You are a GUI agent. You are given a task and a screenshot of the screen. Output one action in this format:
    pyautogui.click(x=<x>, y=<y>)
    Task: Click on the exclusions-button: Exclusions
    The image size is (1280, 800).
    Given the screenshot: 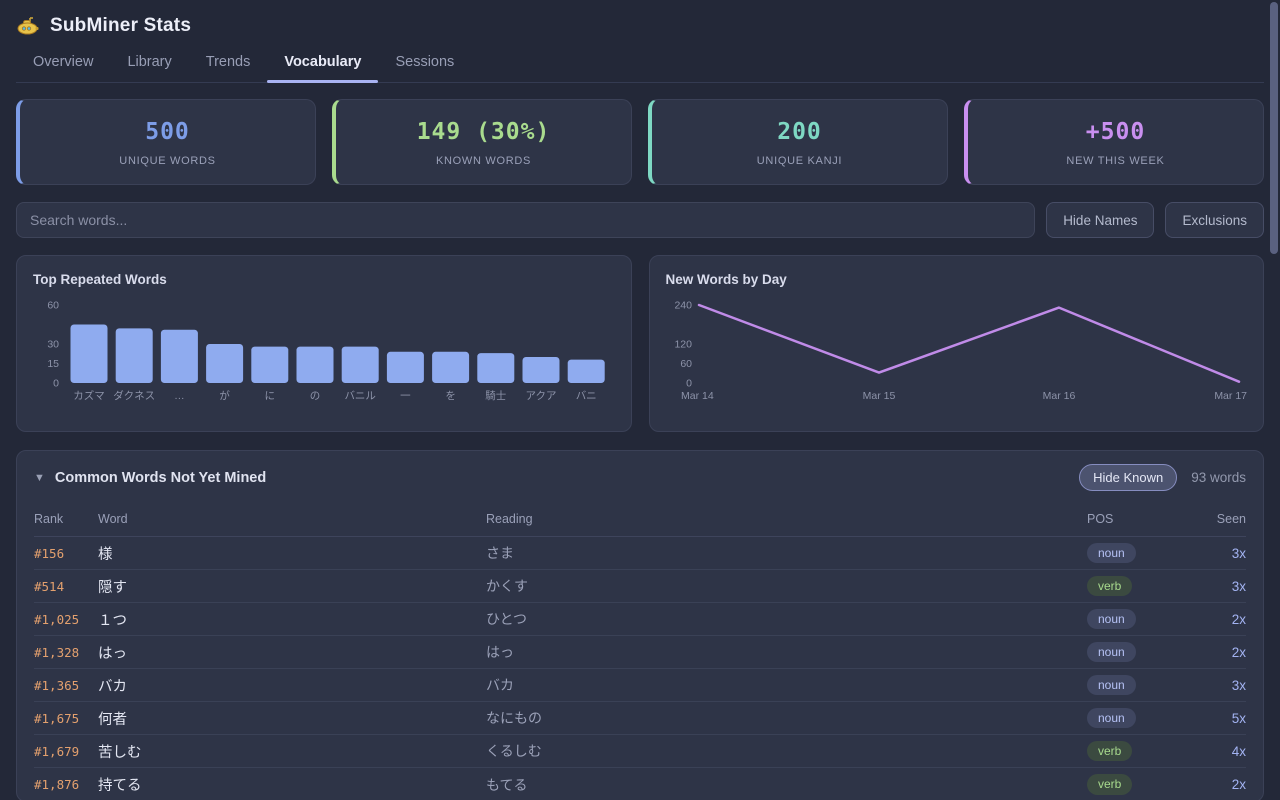 What is the action you would take?
    pyautogui.click(x=1214, y=220)
    